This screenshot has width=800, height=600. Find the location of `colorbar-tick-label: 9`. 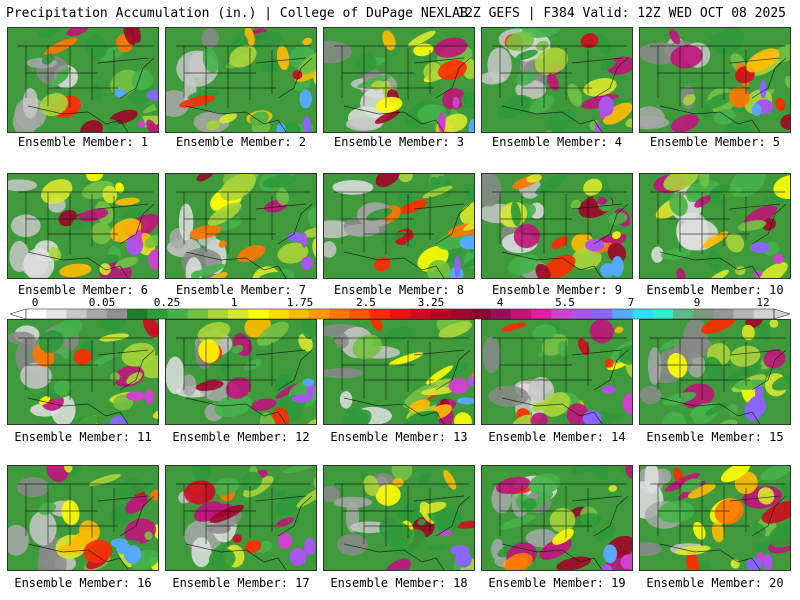

colorbar-tick-label: 9 is located at coordinates (697, 302).